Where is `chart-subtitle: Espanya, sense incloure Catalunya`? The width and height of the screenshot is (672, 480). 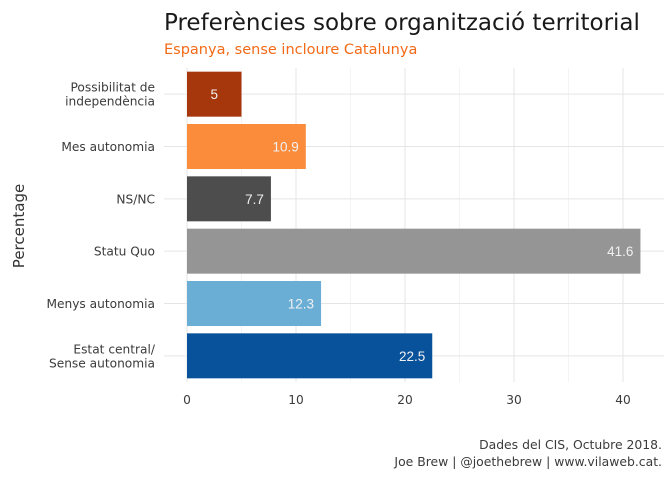
chart-subtitle: Espanya, sense incloure Catalunya is located at coordinates (290, 50).